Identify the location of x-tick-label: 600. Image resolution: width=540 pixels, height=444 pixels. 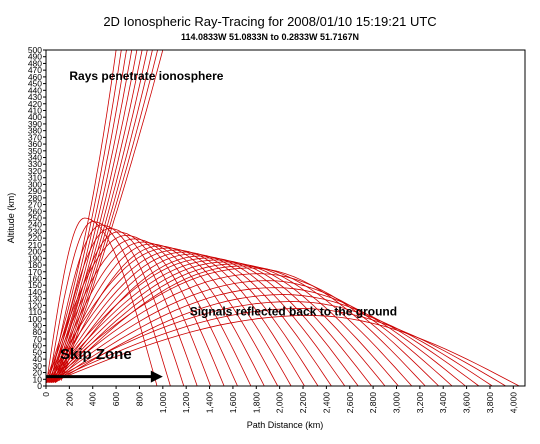
(116, 399).